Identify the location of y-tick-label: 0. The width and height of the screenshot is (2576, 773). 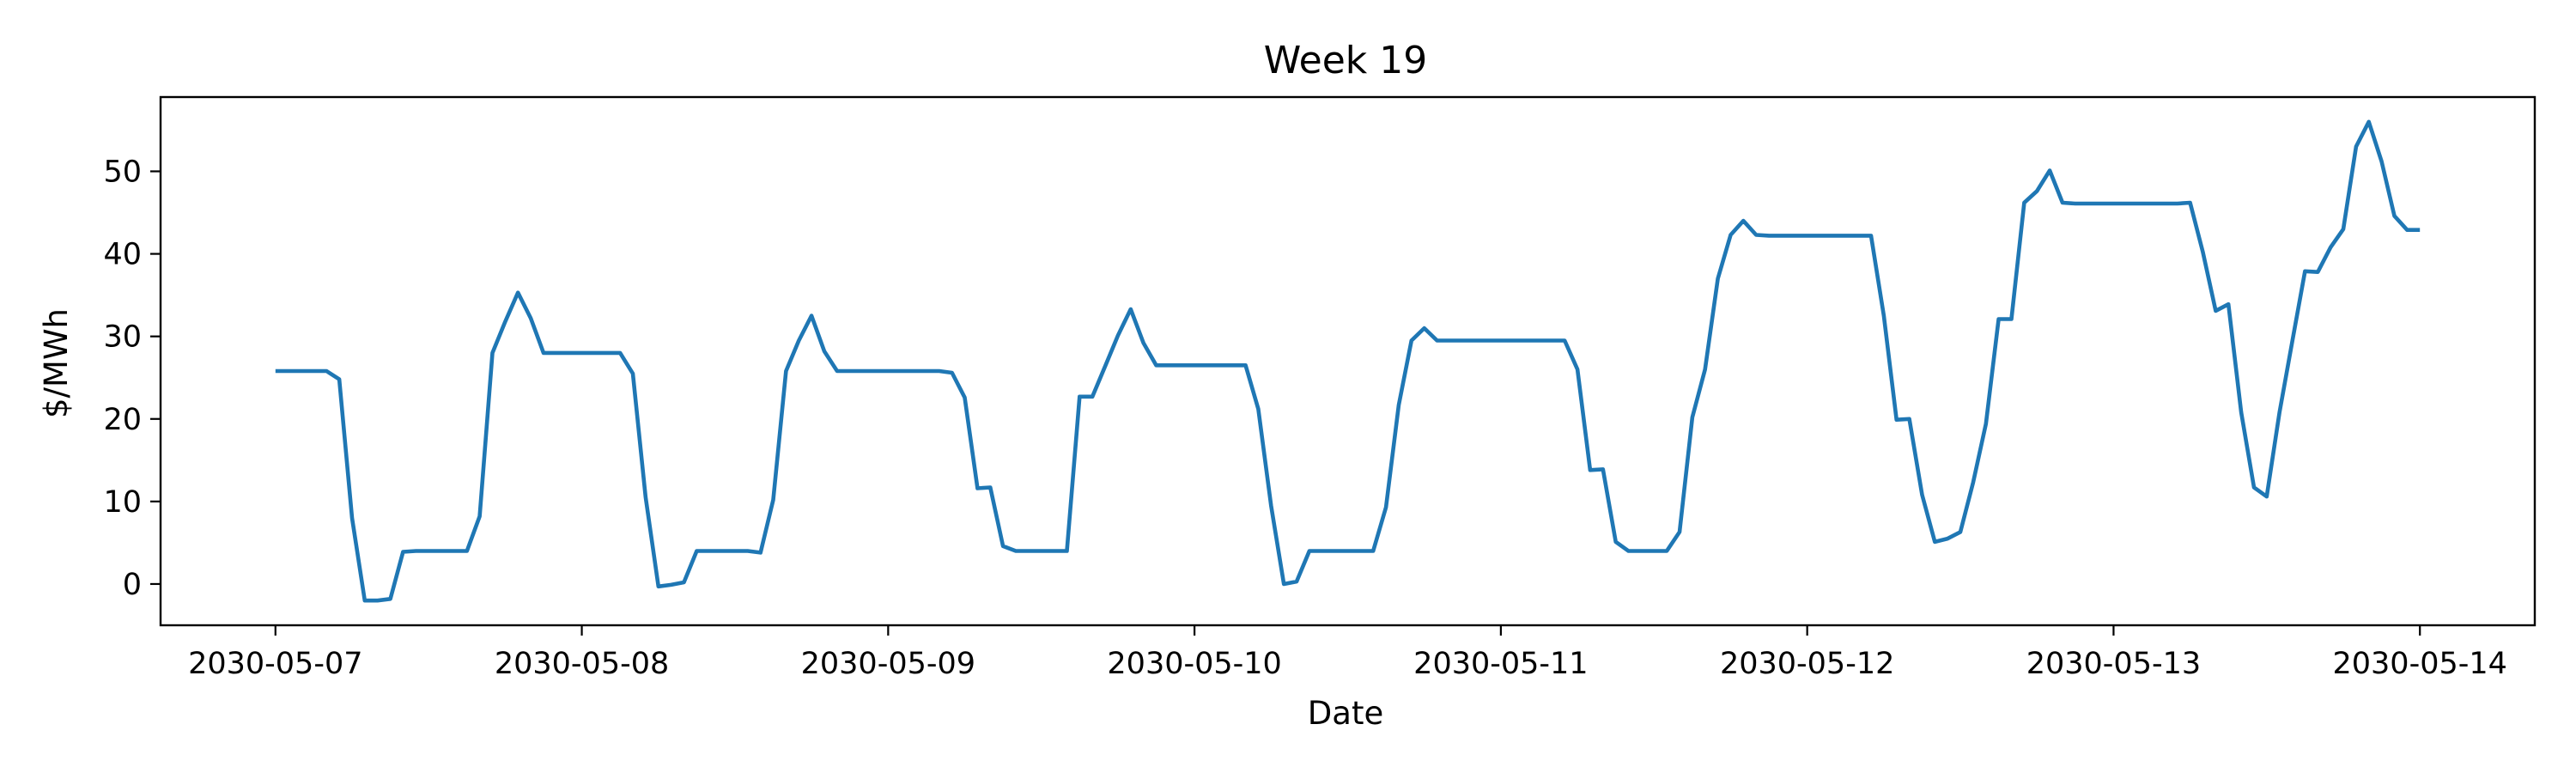
(132, 585).